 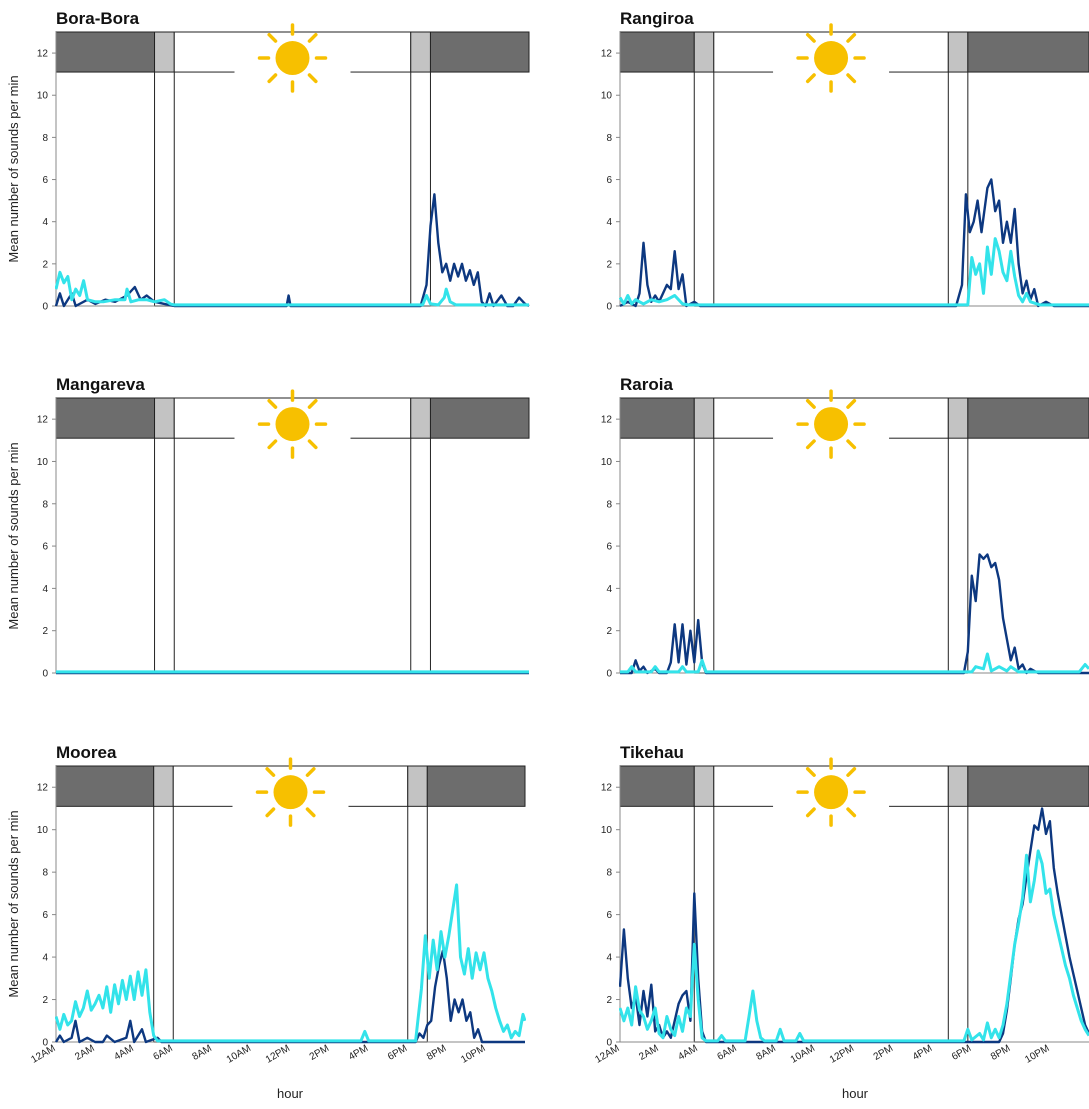 I want to click on x-tick-label: 8AM, so click(x=202, y=1053).